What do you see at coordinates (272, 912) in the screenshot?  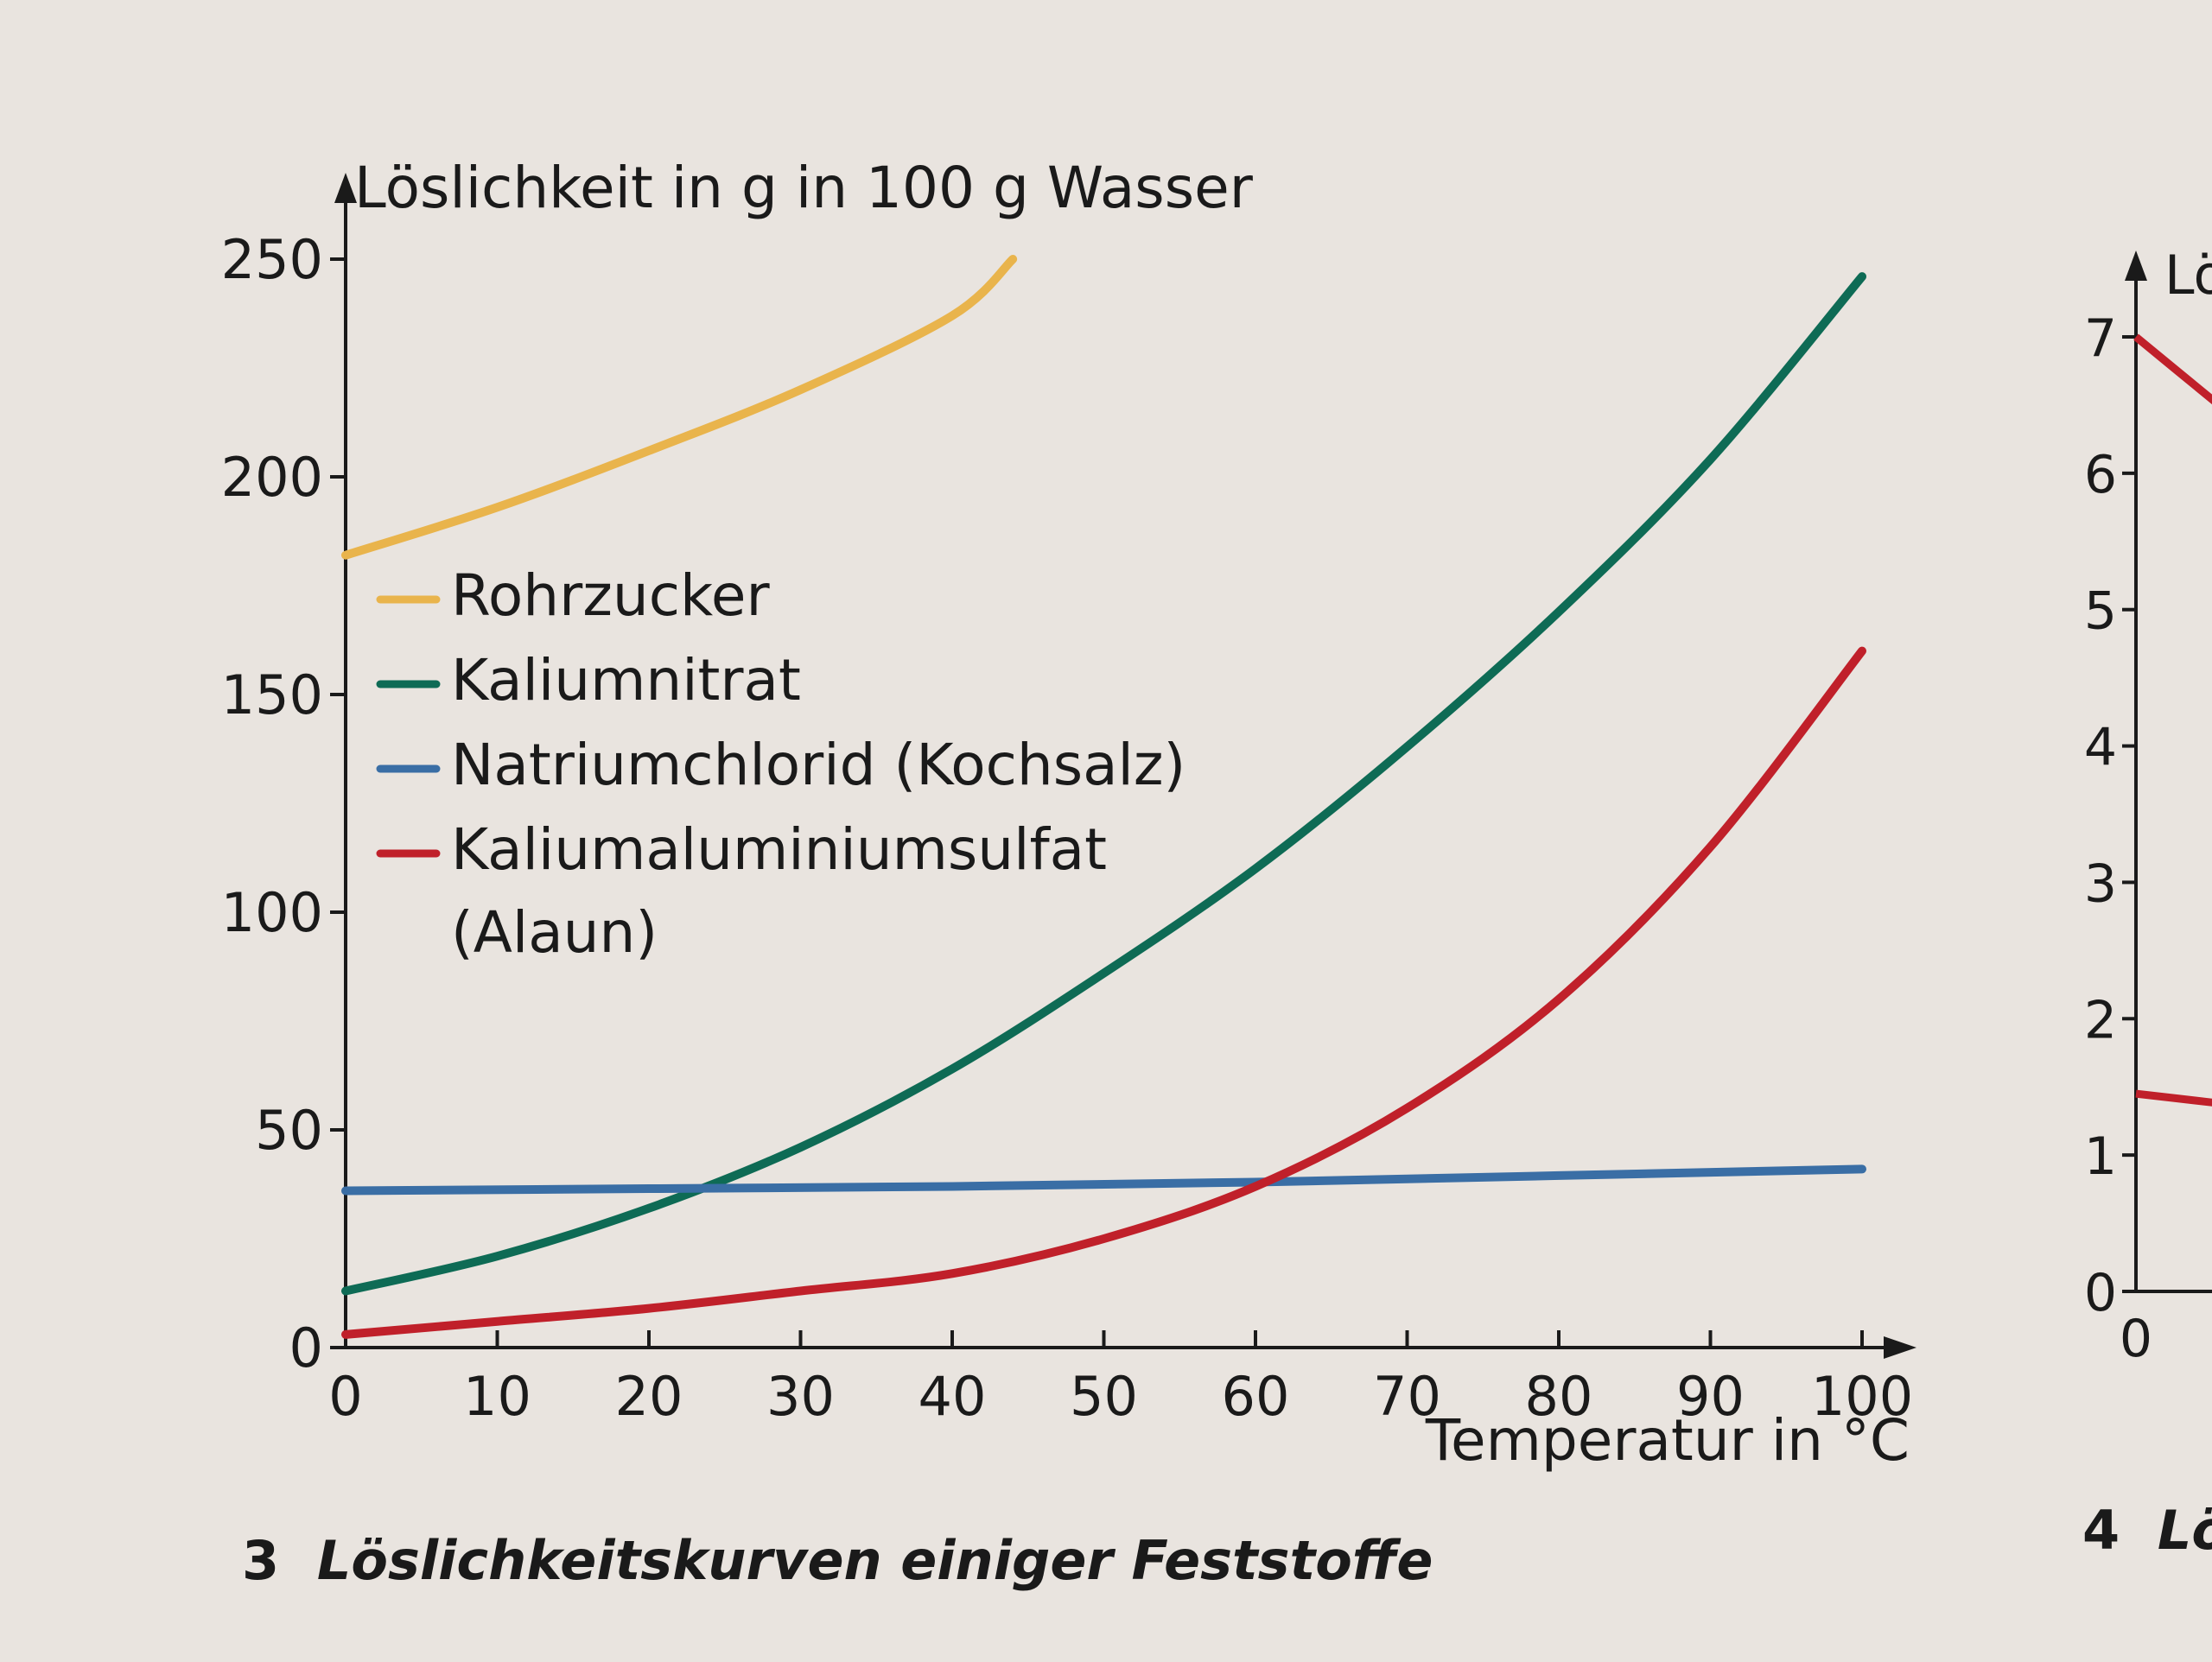 I see `y-tick-label: 100` at bounding box center [272, 912].